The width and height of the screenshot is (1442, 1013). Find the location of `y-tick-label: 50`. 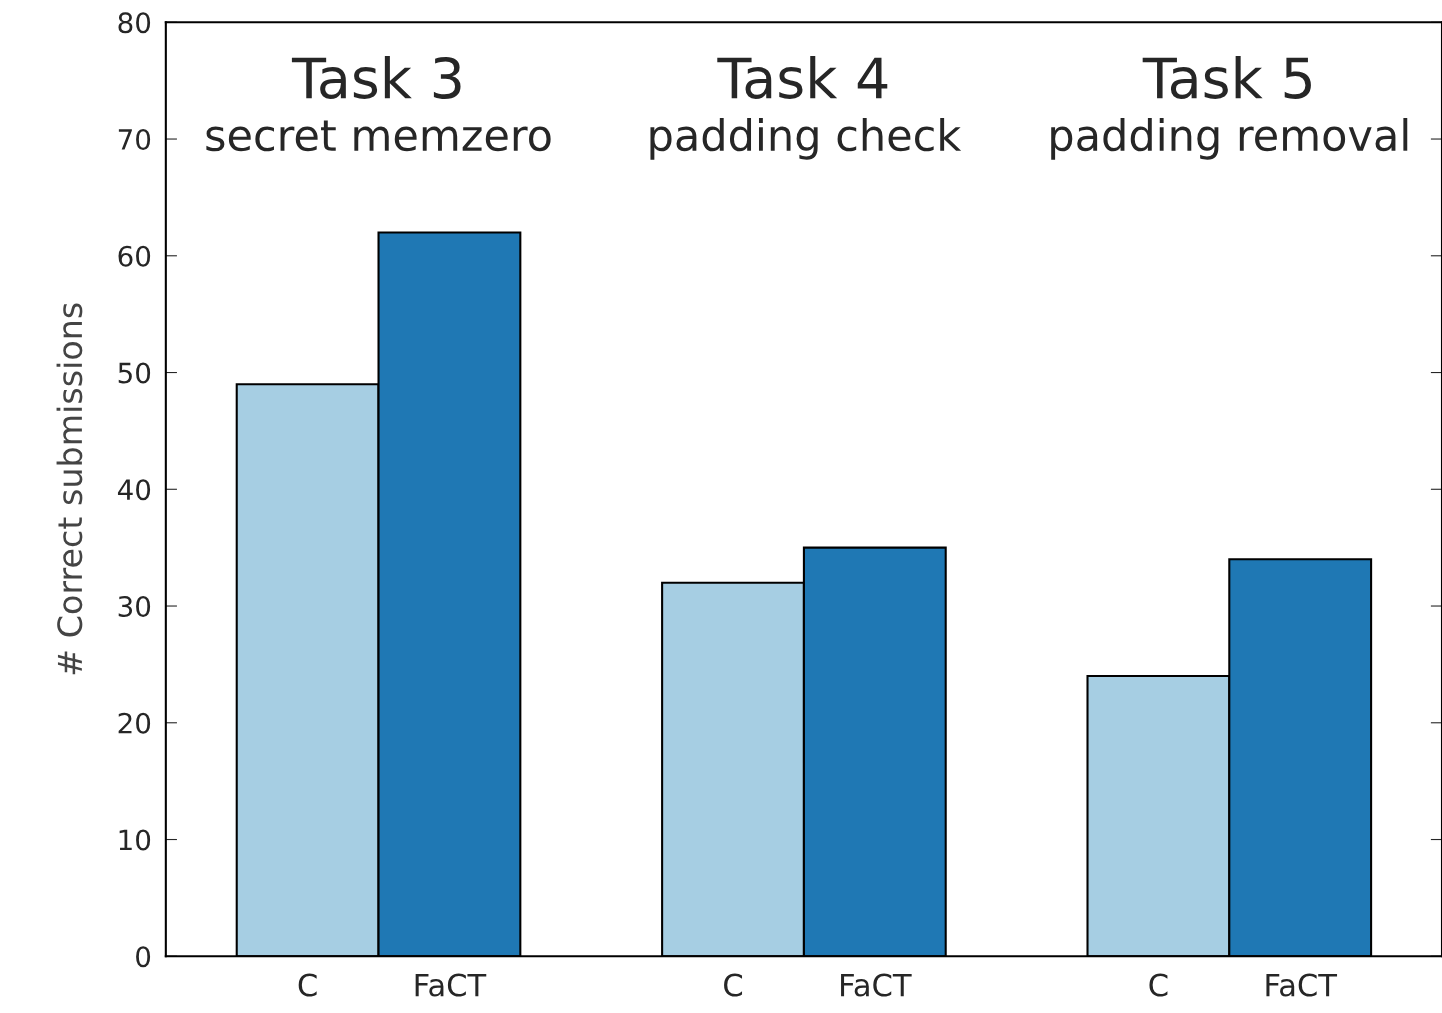

y-tick-label: 50 is located at coordinates (134, 373).